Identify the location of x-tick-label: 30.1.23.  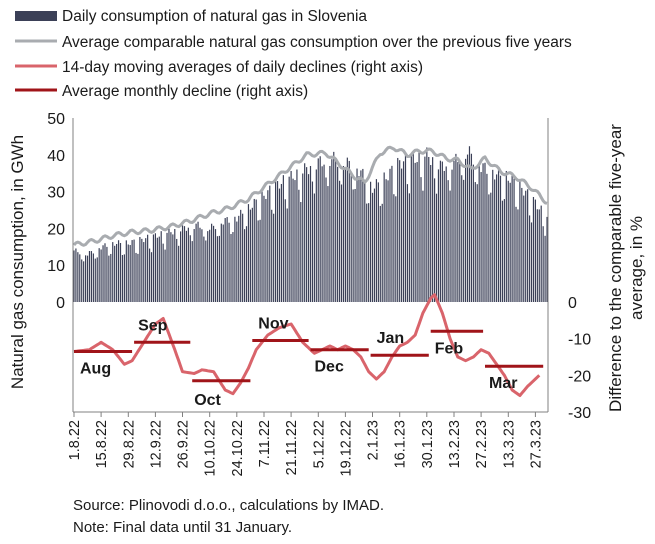
(428, 444).